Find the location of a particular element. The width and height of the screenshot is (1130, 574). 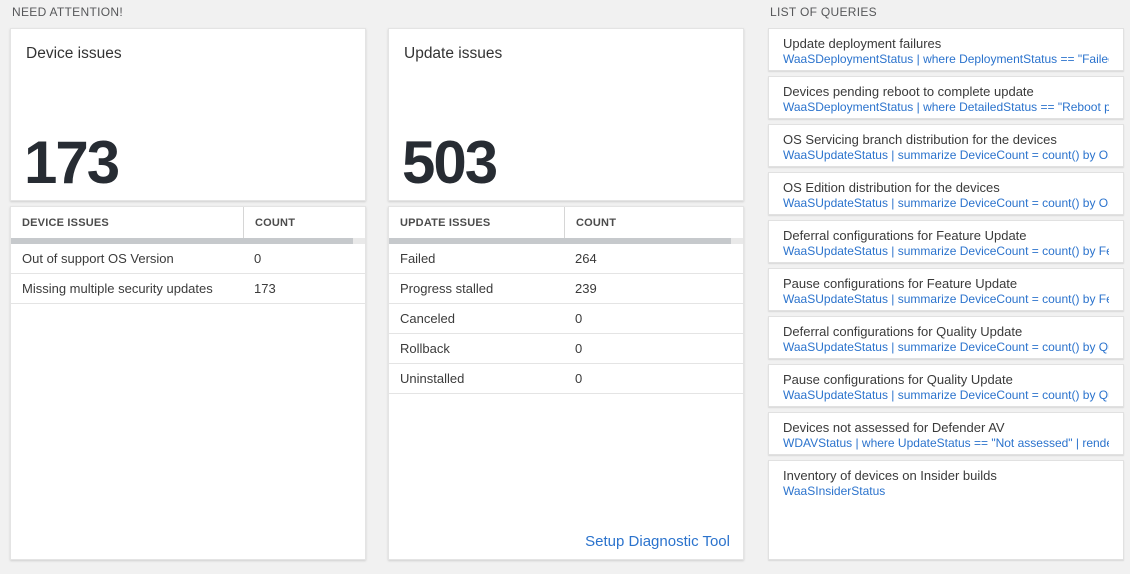

row-count: 239 is located at coordinates (586, 288).